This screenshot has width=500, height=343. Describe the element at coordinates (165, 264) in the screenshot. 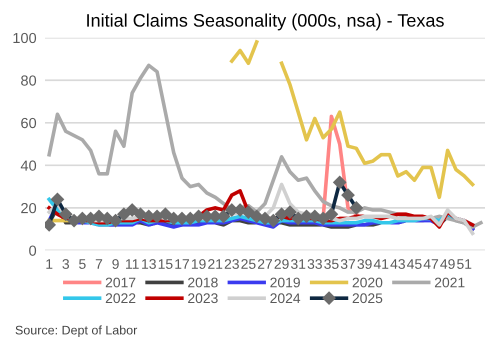

I see `x-tick-label: 15` at that location.